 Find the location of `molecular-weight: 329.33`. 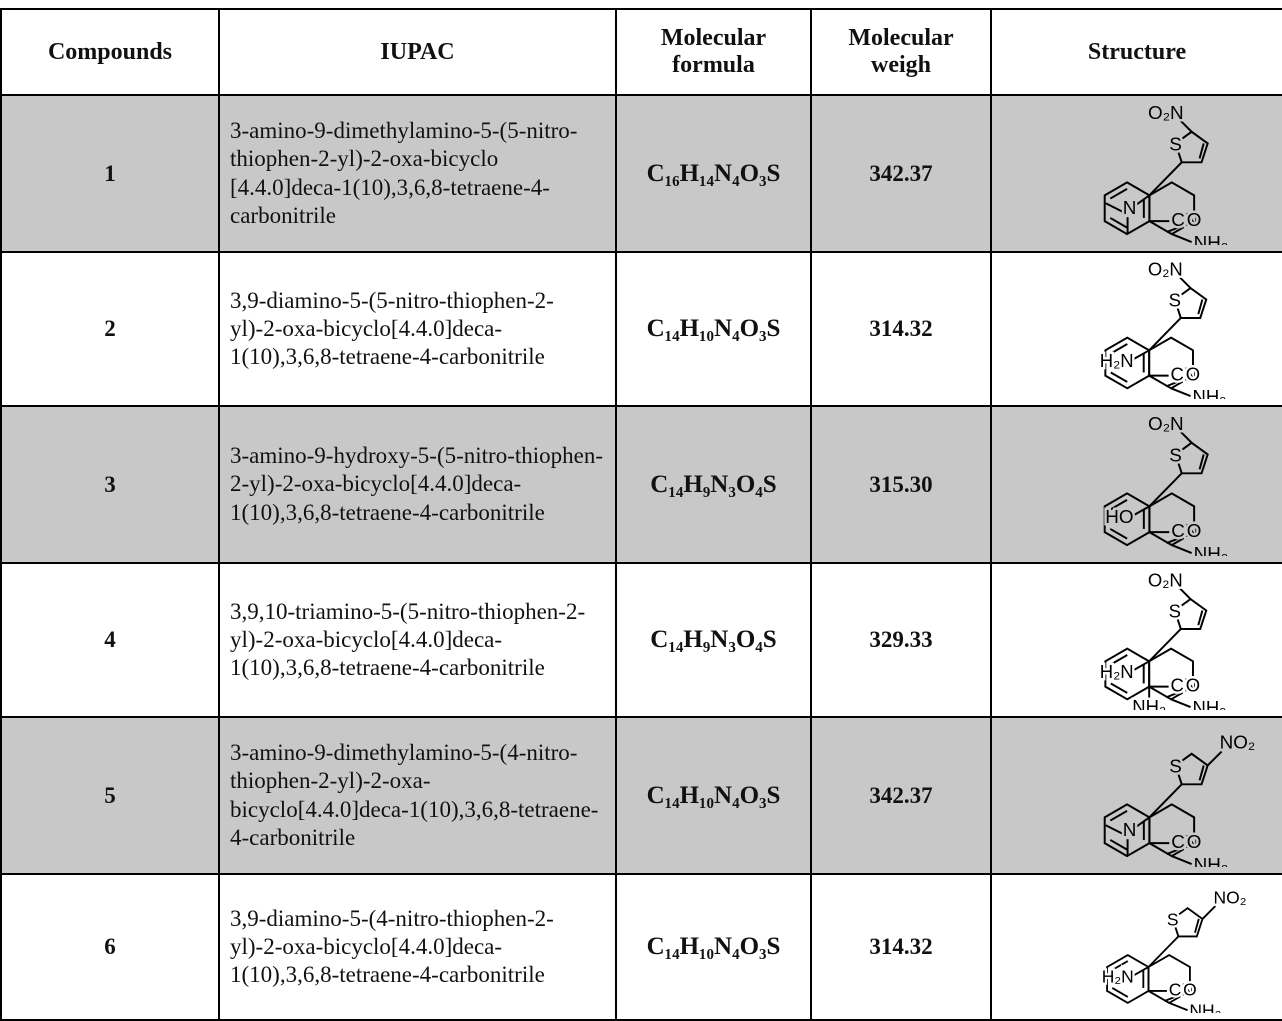

molecular-weight: 329.33 is located at coordinates (901, 640).